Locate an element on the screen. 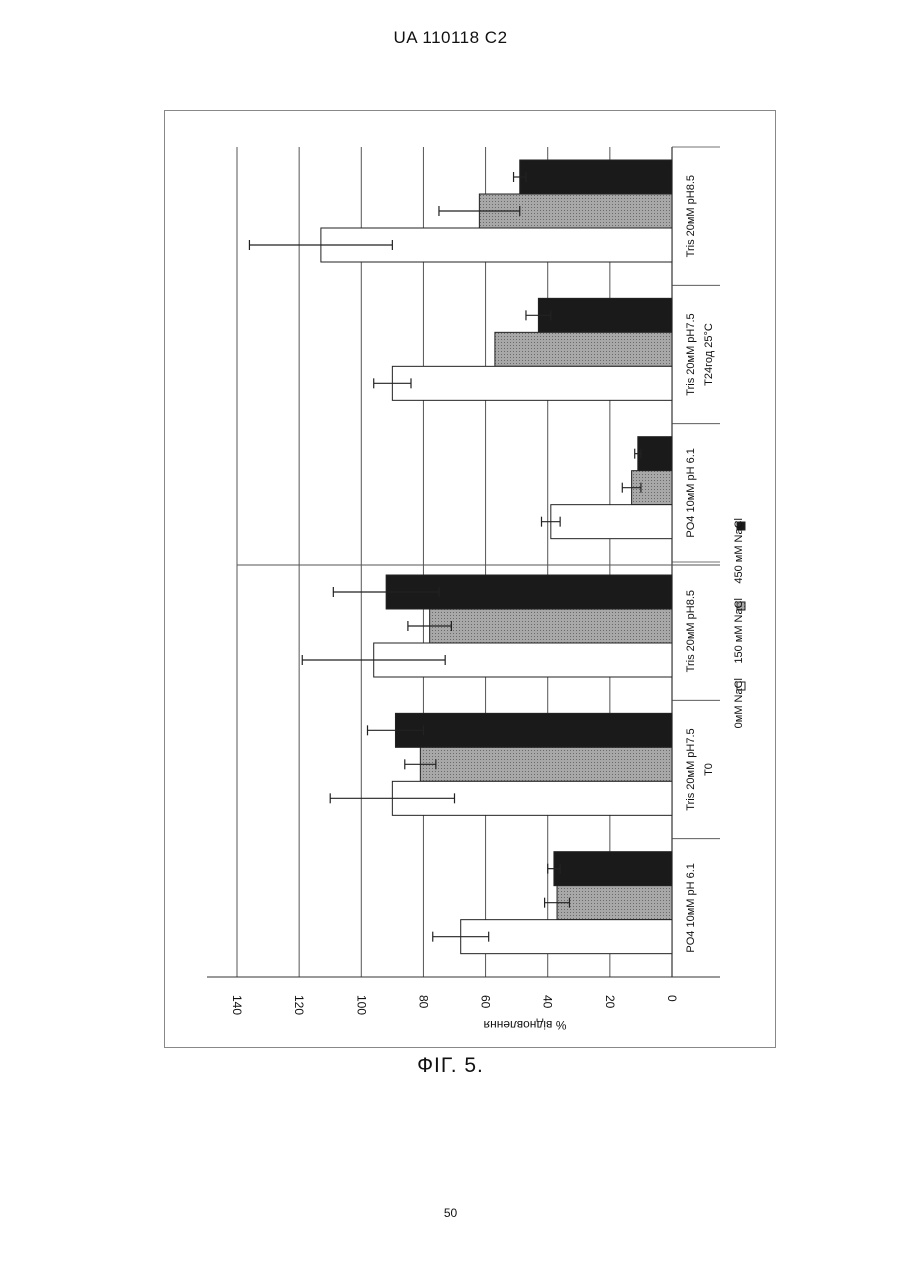  category-label-3: PO4 10мМ pH 6.1 is located at coordinates (691, 493).